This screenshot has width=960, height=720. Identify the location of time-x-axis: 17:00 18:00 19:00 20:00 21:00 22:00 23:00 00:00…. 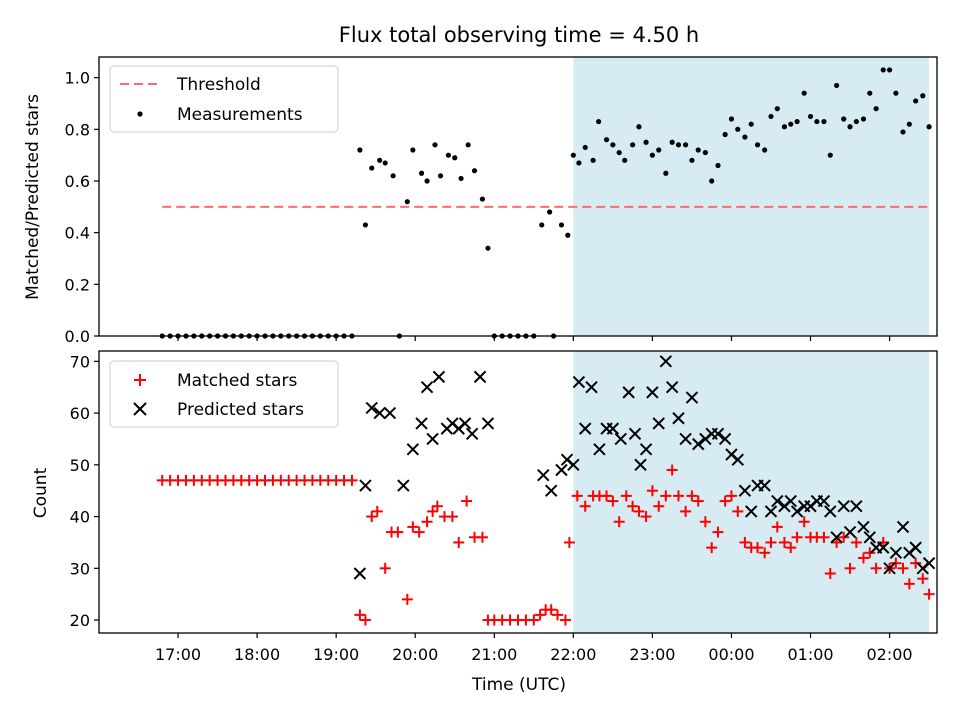
(534, 648).